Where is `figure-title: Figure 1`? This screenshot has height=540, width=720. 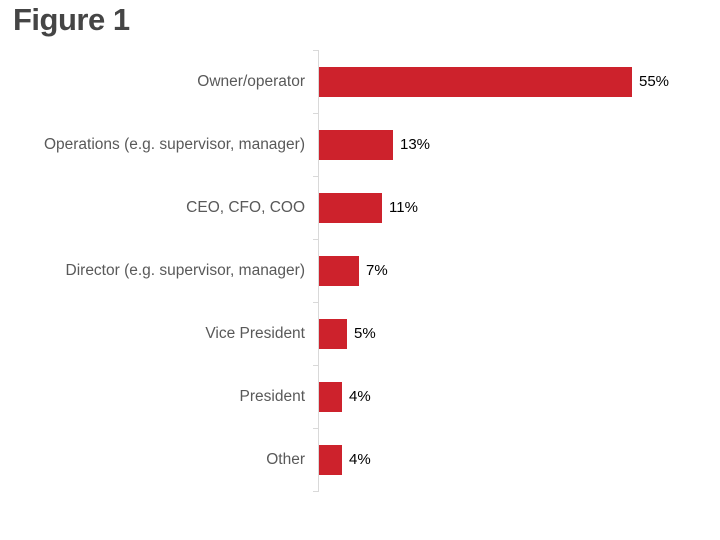 figure-title: Figure 1 is located at coordinates (71, 19).